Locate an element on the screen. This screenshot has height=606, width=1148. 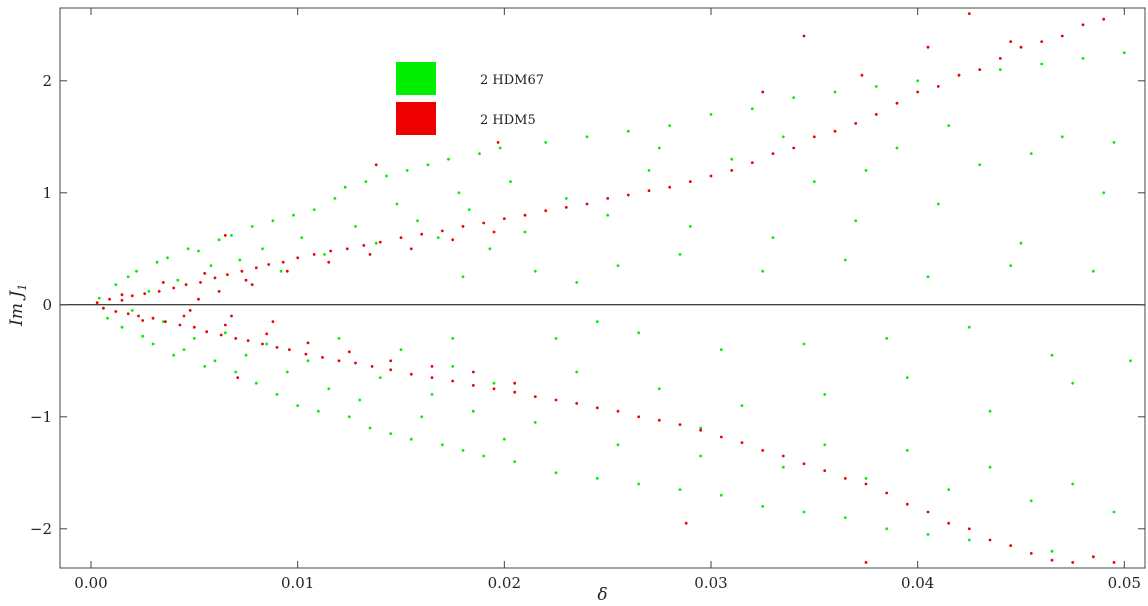
y-tick-label: 0 is located at coordinates (47, 305).